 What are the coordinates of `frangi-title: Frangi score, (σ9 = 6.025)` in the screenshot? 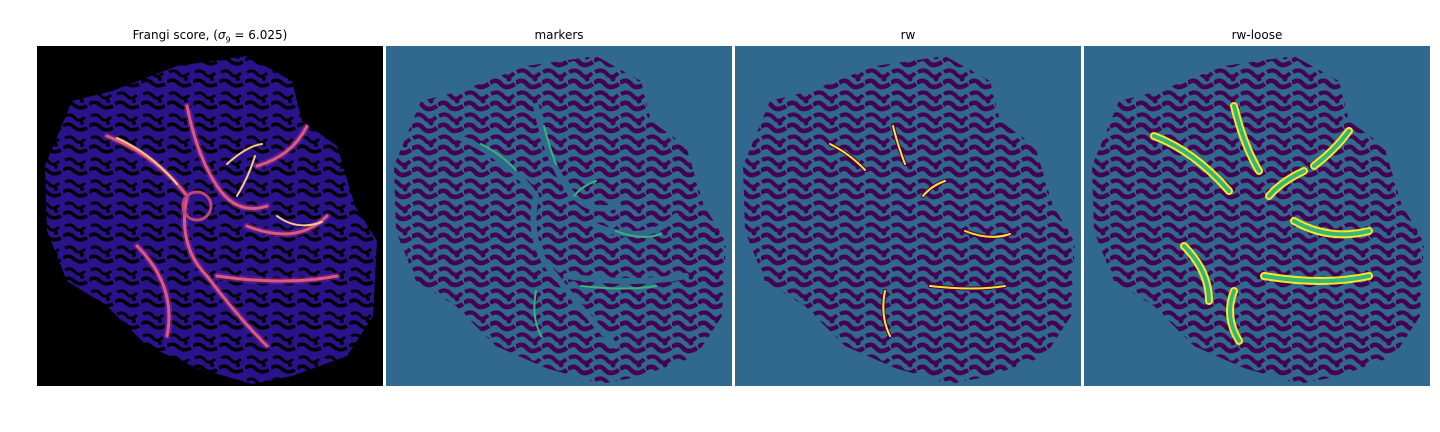 It's located at (210, 37).